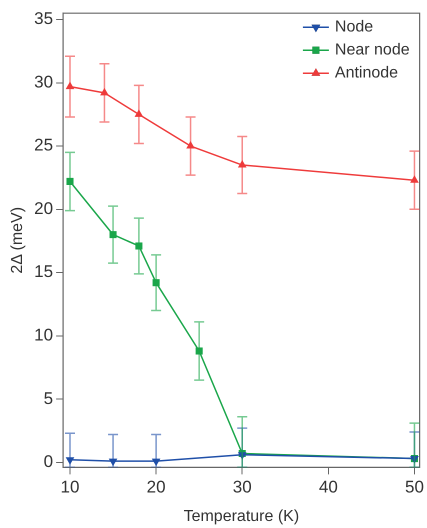  I want to click on legend-label: Antinode, so click(366, 73).